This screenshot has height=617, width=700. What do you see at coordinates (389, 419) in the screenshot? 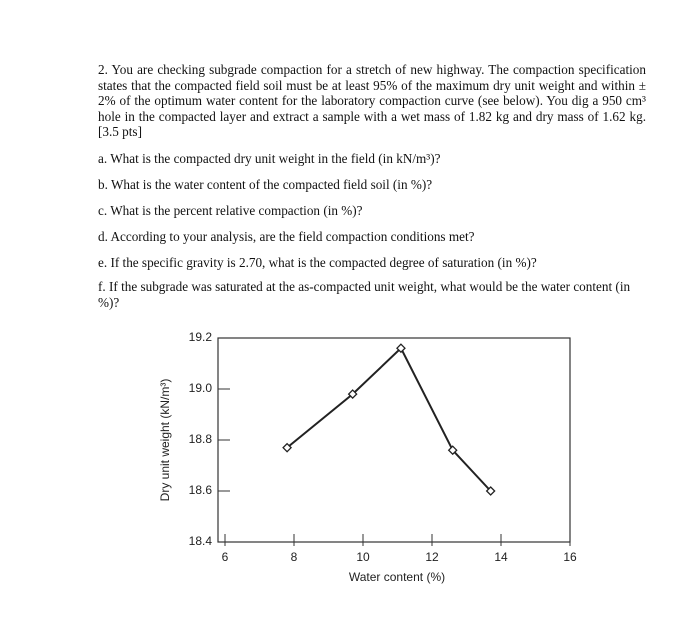
I see `data-line` at bounding box center [389, 419].